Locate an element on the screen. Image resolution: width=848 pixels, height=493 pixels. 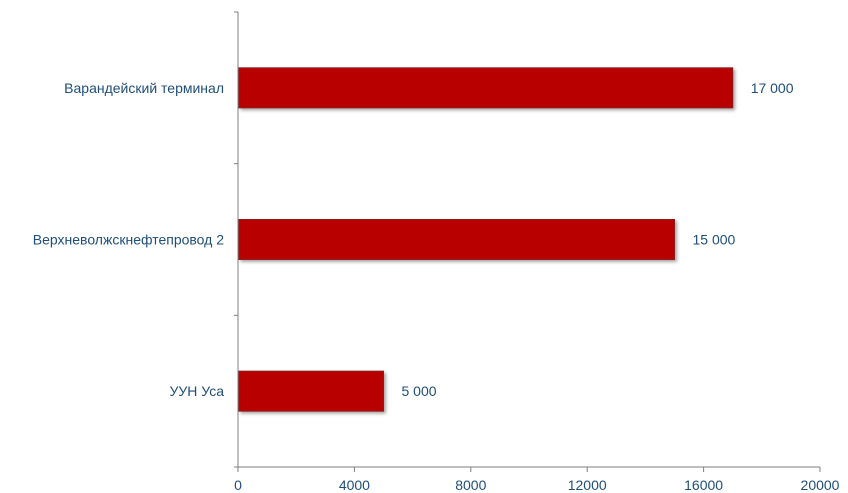
x-tick-label: 20000 is located at coordinates (820, 485).